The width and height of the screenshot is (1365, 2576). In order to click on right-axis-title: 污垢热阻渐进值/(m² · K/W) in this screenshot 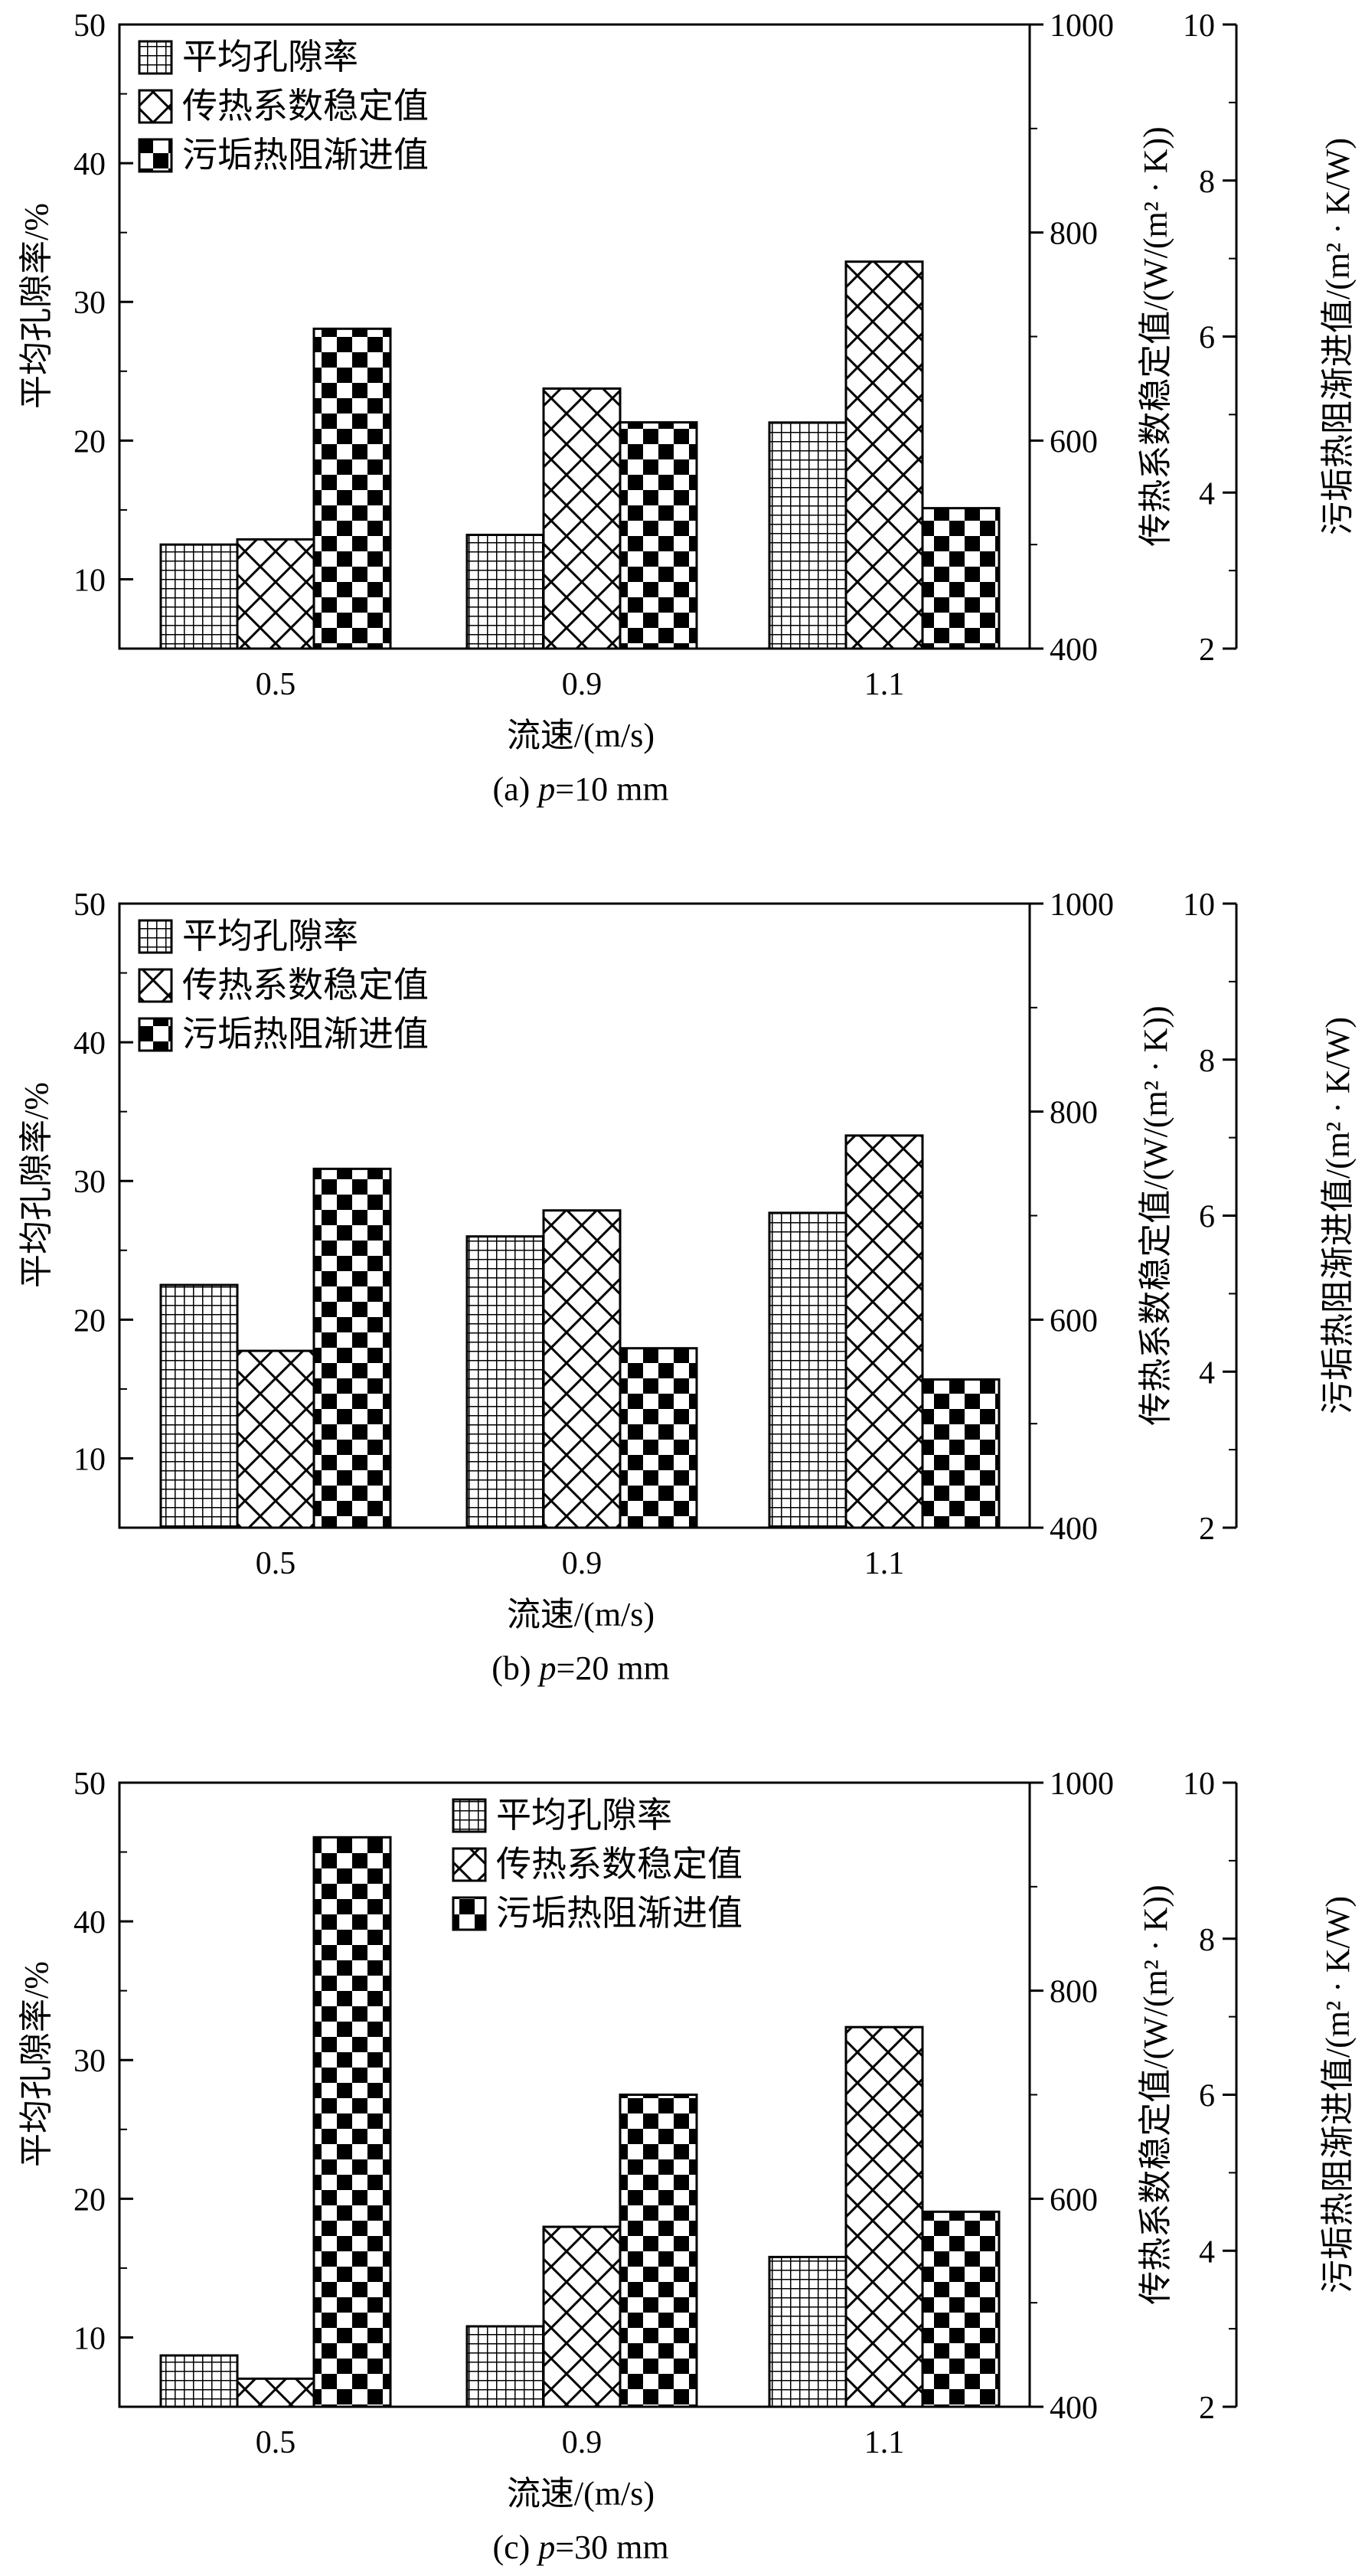, I will do `click(1338, 2094)`.